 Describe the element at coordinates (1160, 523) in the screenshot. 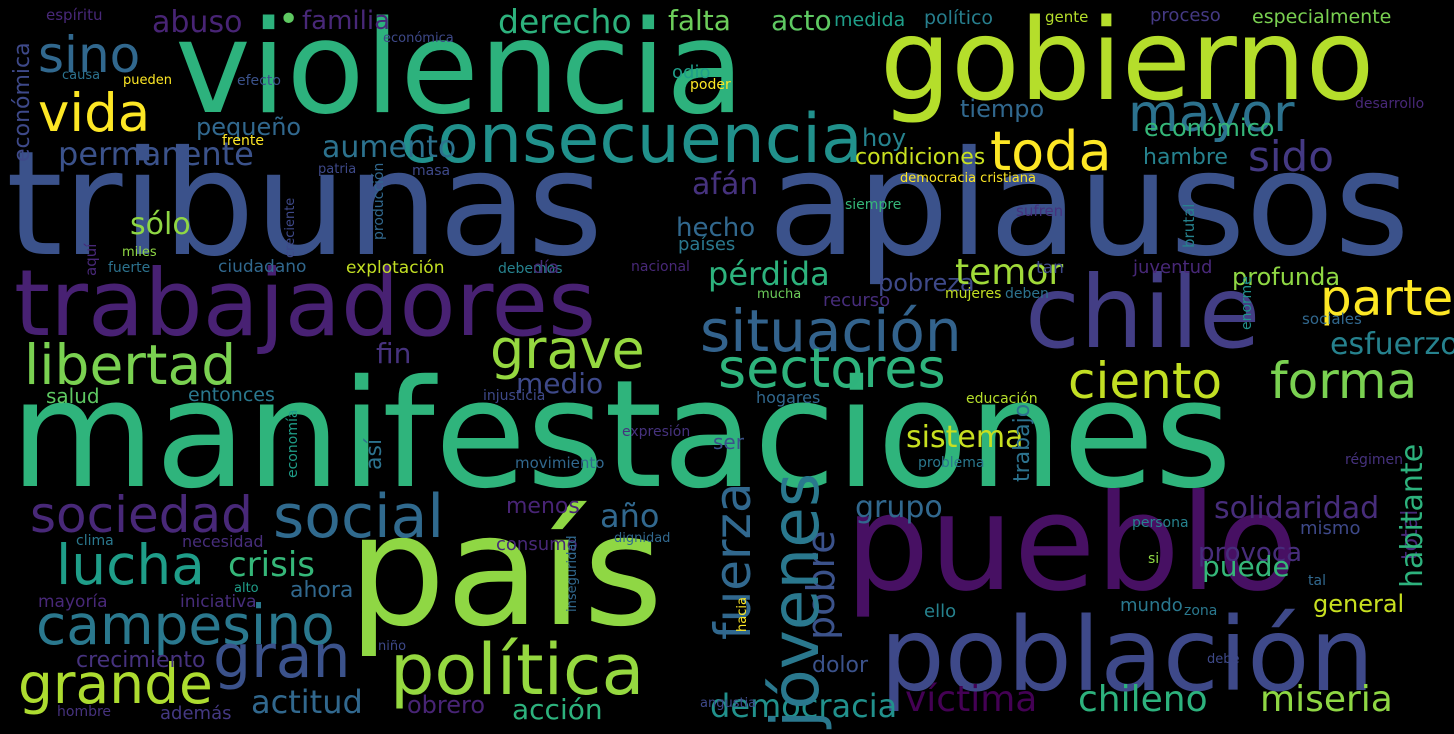

I see `word-mismo: persona` at that location.